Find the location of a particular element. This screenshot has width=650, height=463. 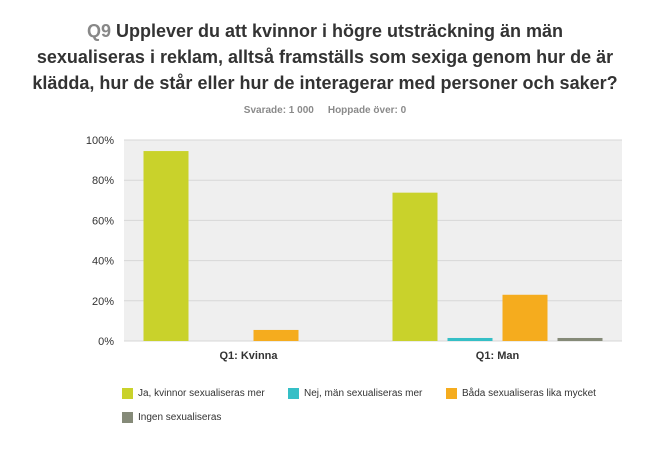

legend-item: Nej, män sexualiseras mer is located at coordinates (355, 393).